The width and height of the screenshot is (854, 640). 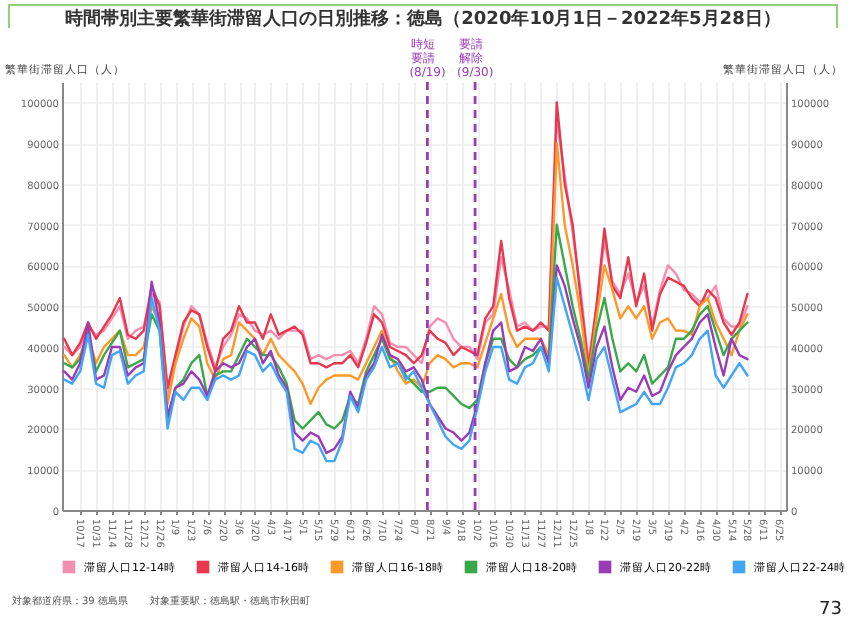 What do you see at coordinates (830, 610) in the screenshot?
I see `text: 73` at bounding box center [830, 610].